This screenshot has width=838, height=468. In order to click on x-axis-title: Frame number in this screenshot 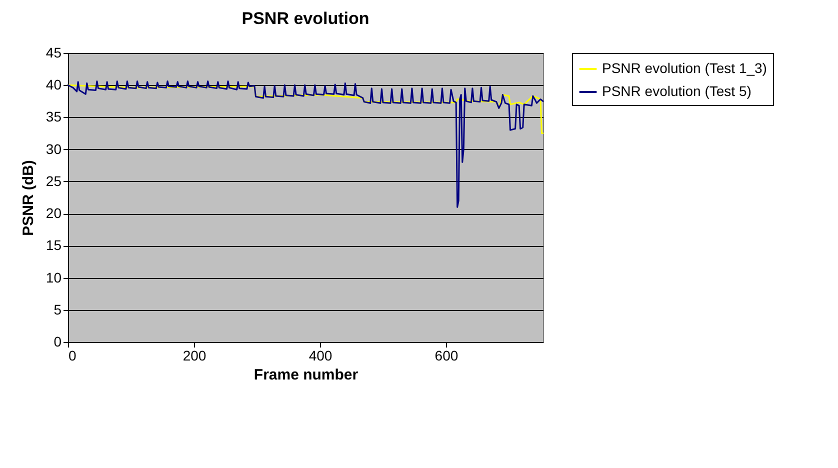, I will do `click(306, 375)`.